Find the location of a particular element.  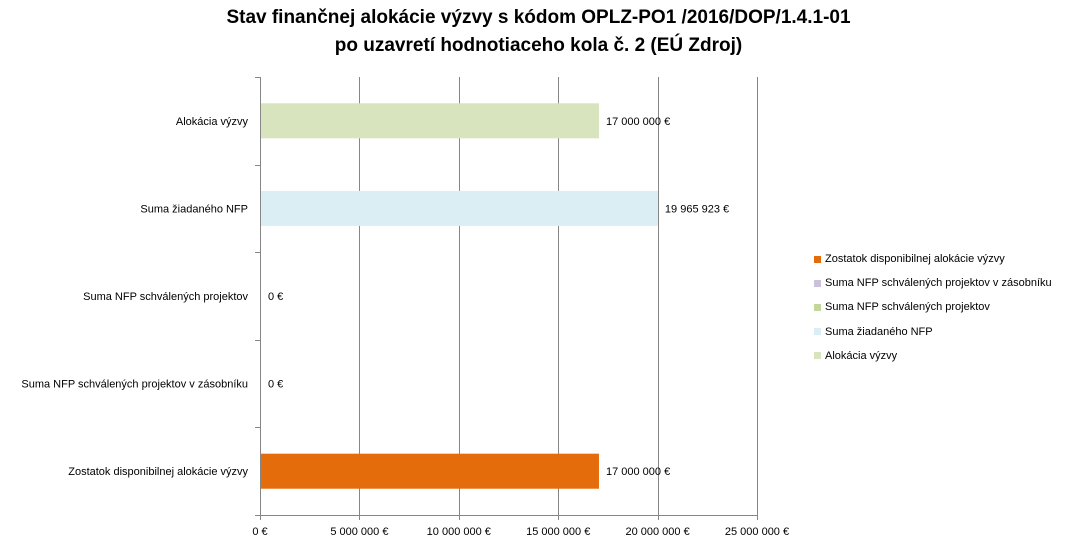

legend-label: Zostatok disponibilnej alokácie výzvy is located at coordinates (915, 259).